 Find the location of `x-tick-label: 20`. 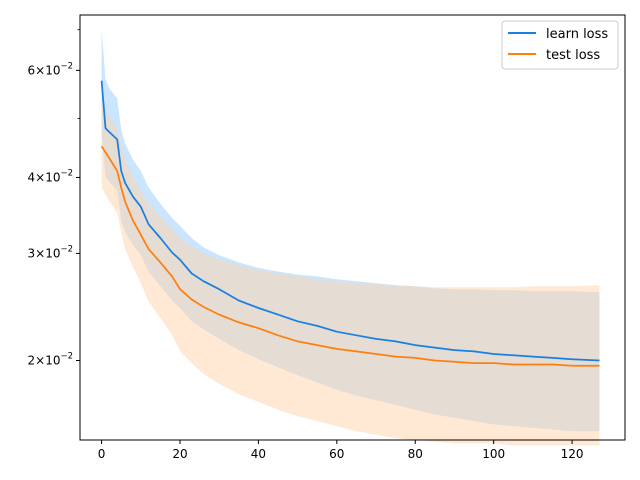

x-tick-label: 20 is located at coordinates (179, 454).